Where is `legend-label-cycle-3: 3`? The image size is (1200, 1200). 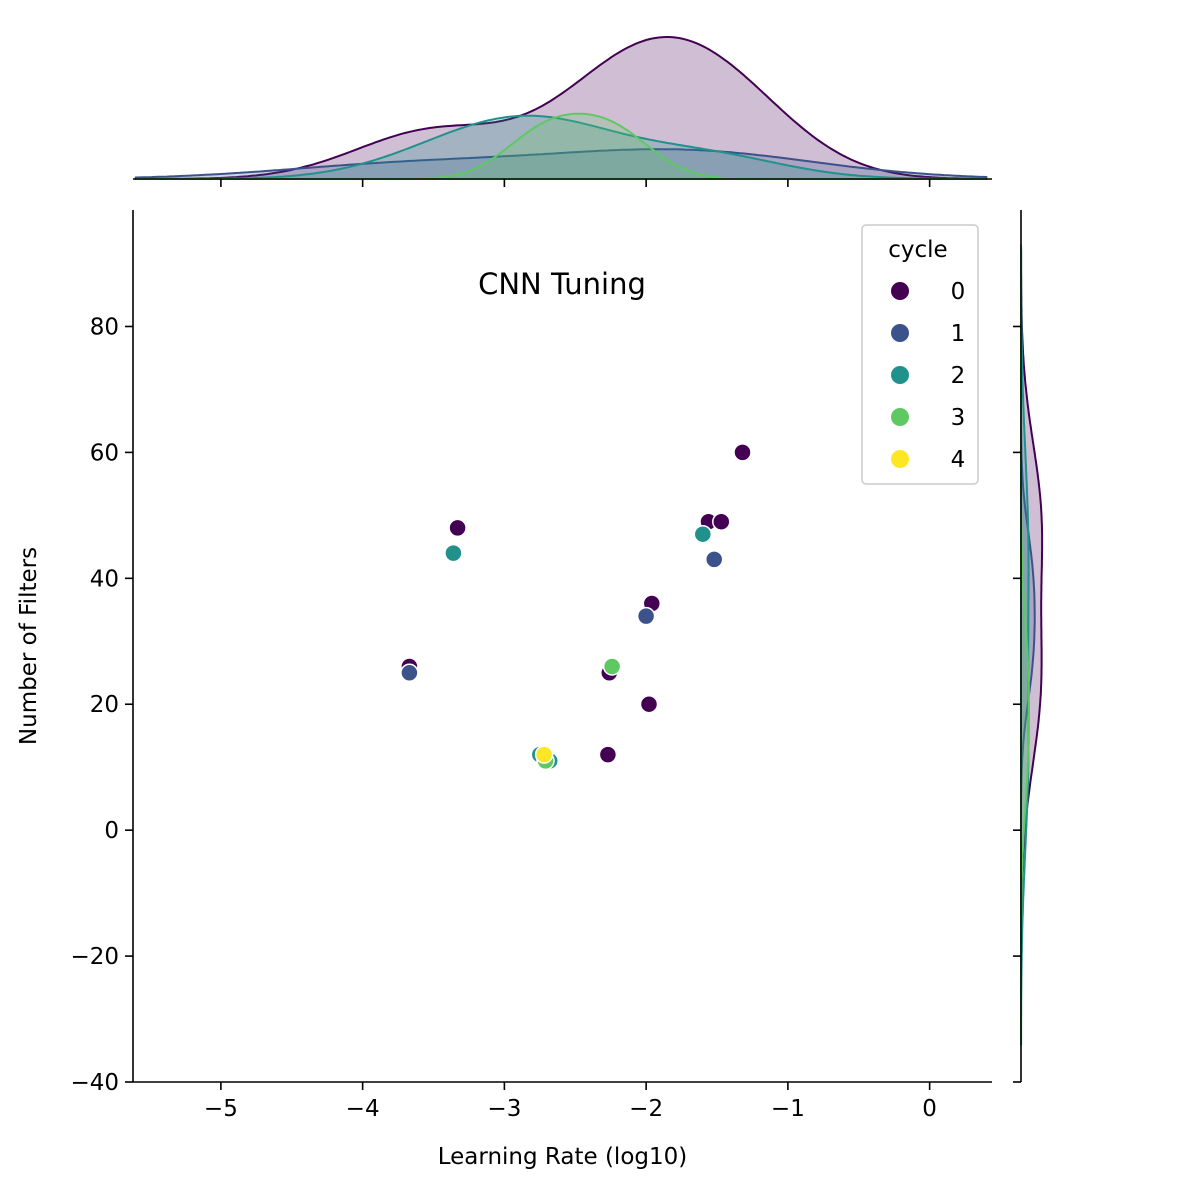
legend-label-cycle-3: 3 is located at coordinates (958, 418).